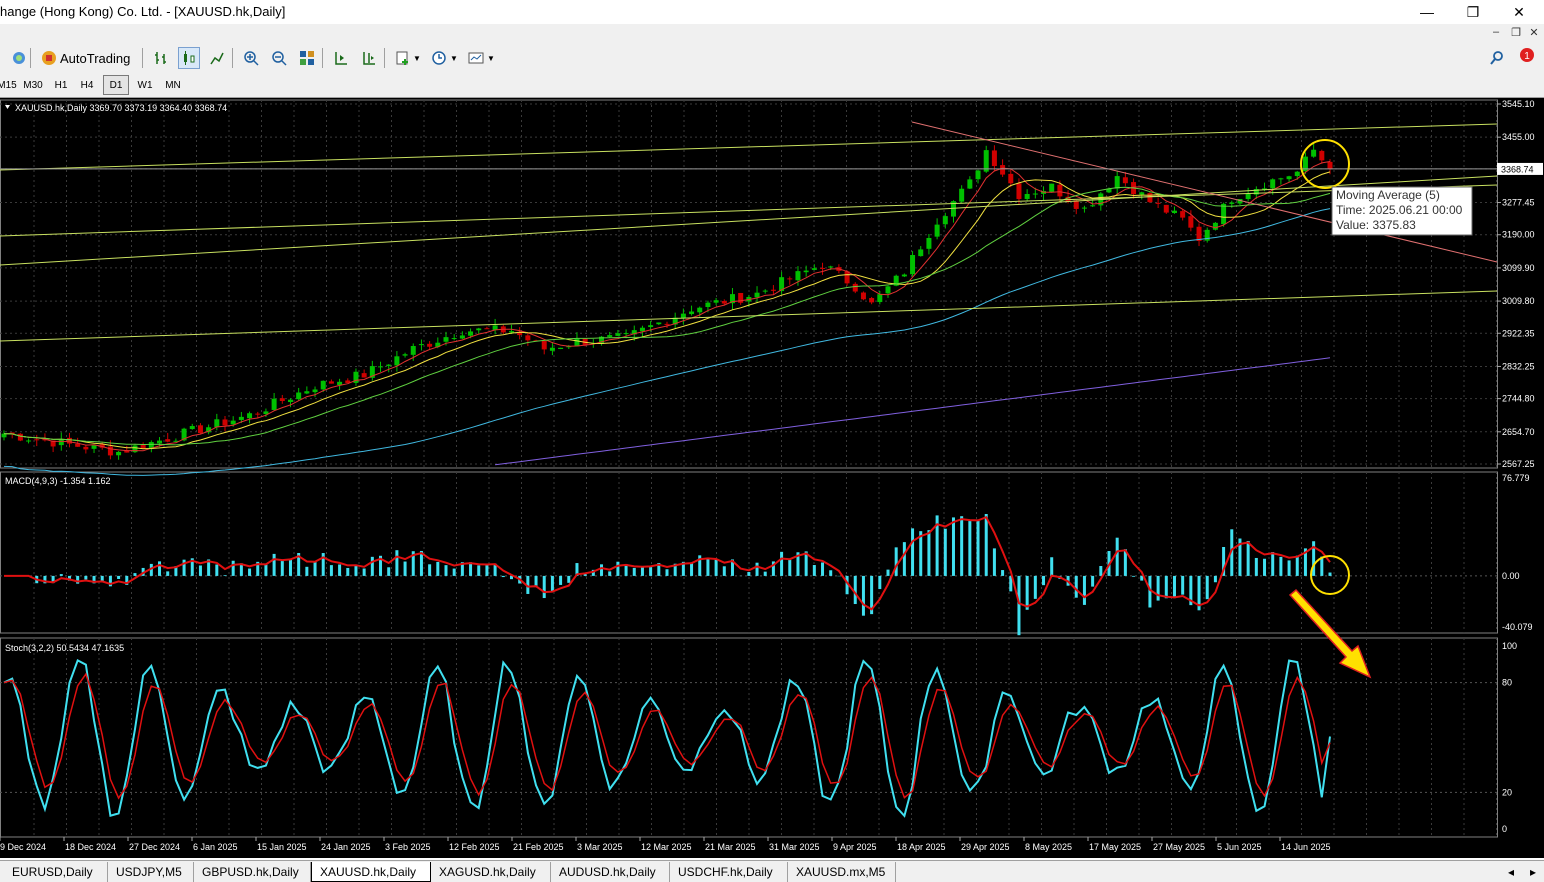 The width and height of the screenshot is (1544, 882). What do you see at coordinates (95, 58) in the screenshot?
I see `autotrading-label: AutoTrading` at bounding box center [95, 58].